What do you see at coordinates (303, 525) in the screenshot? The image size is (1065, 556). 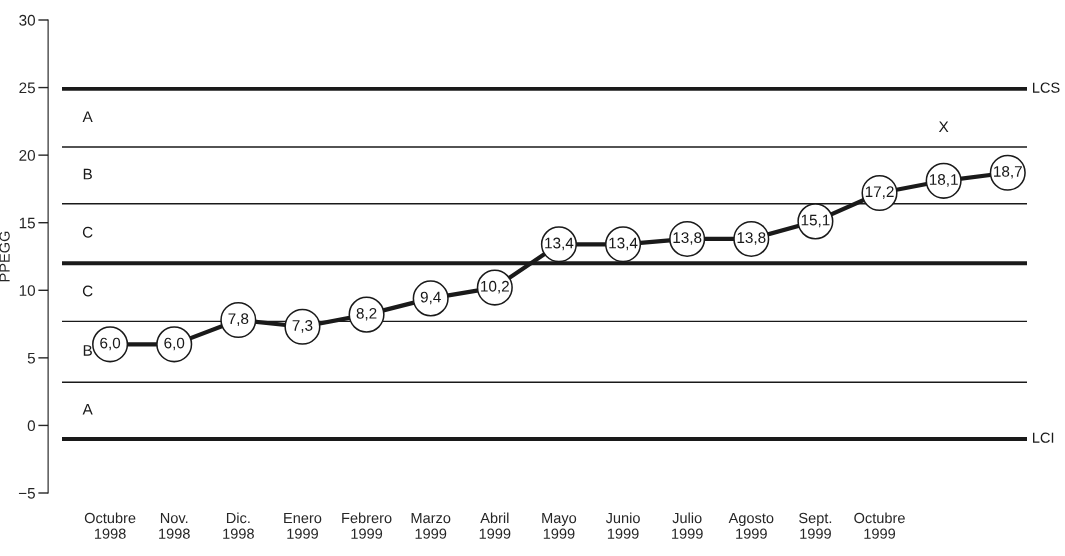 I see `x-tick-label: Enero 1999` at bounding box center [303, 525].